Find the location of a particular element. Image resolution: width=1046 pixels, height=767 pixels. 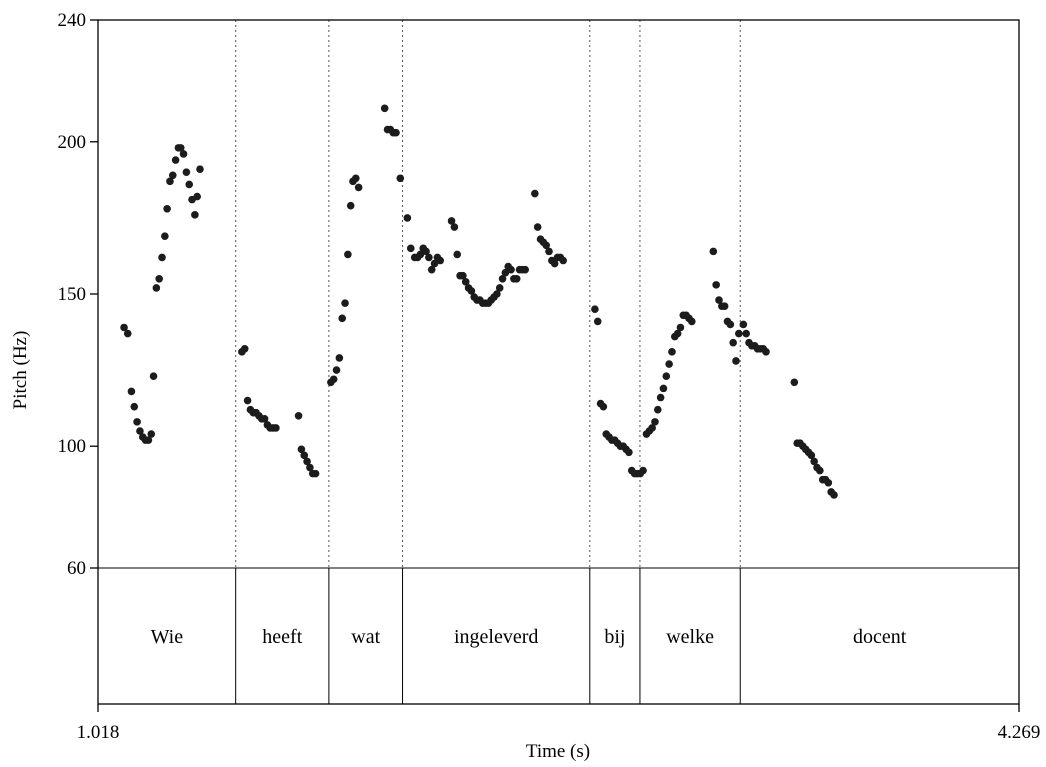

y-tick-label: 100 is located at coordinates (72, 446).